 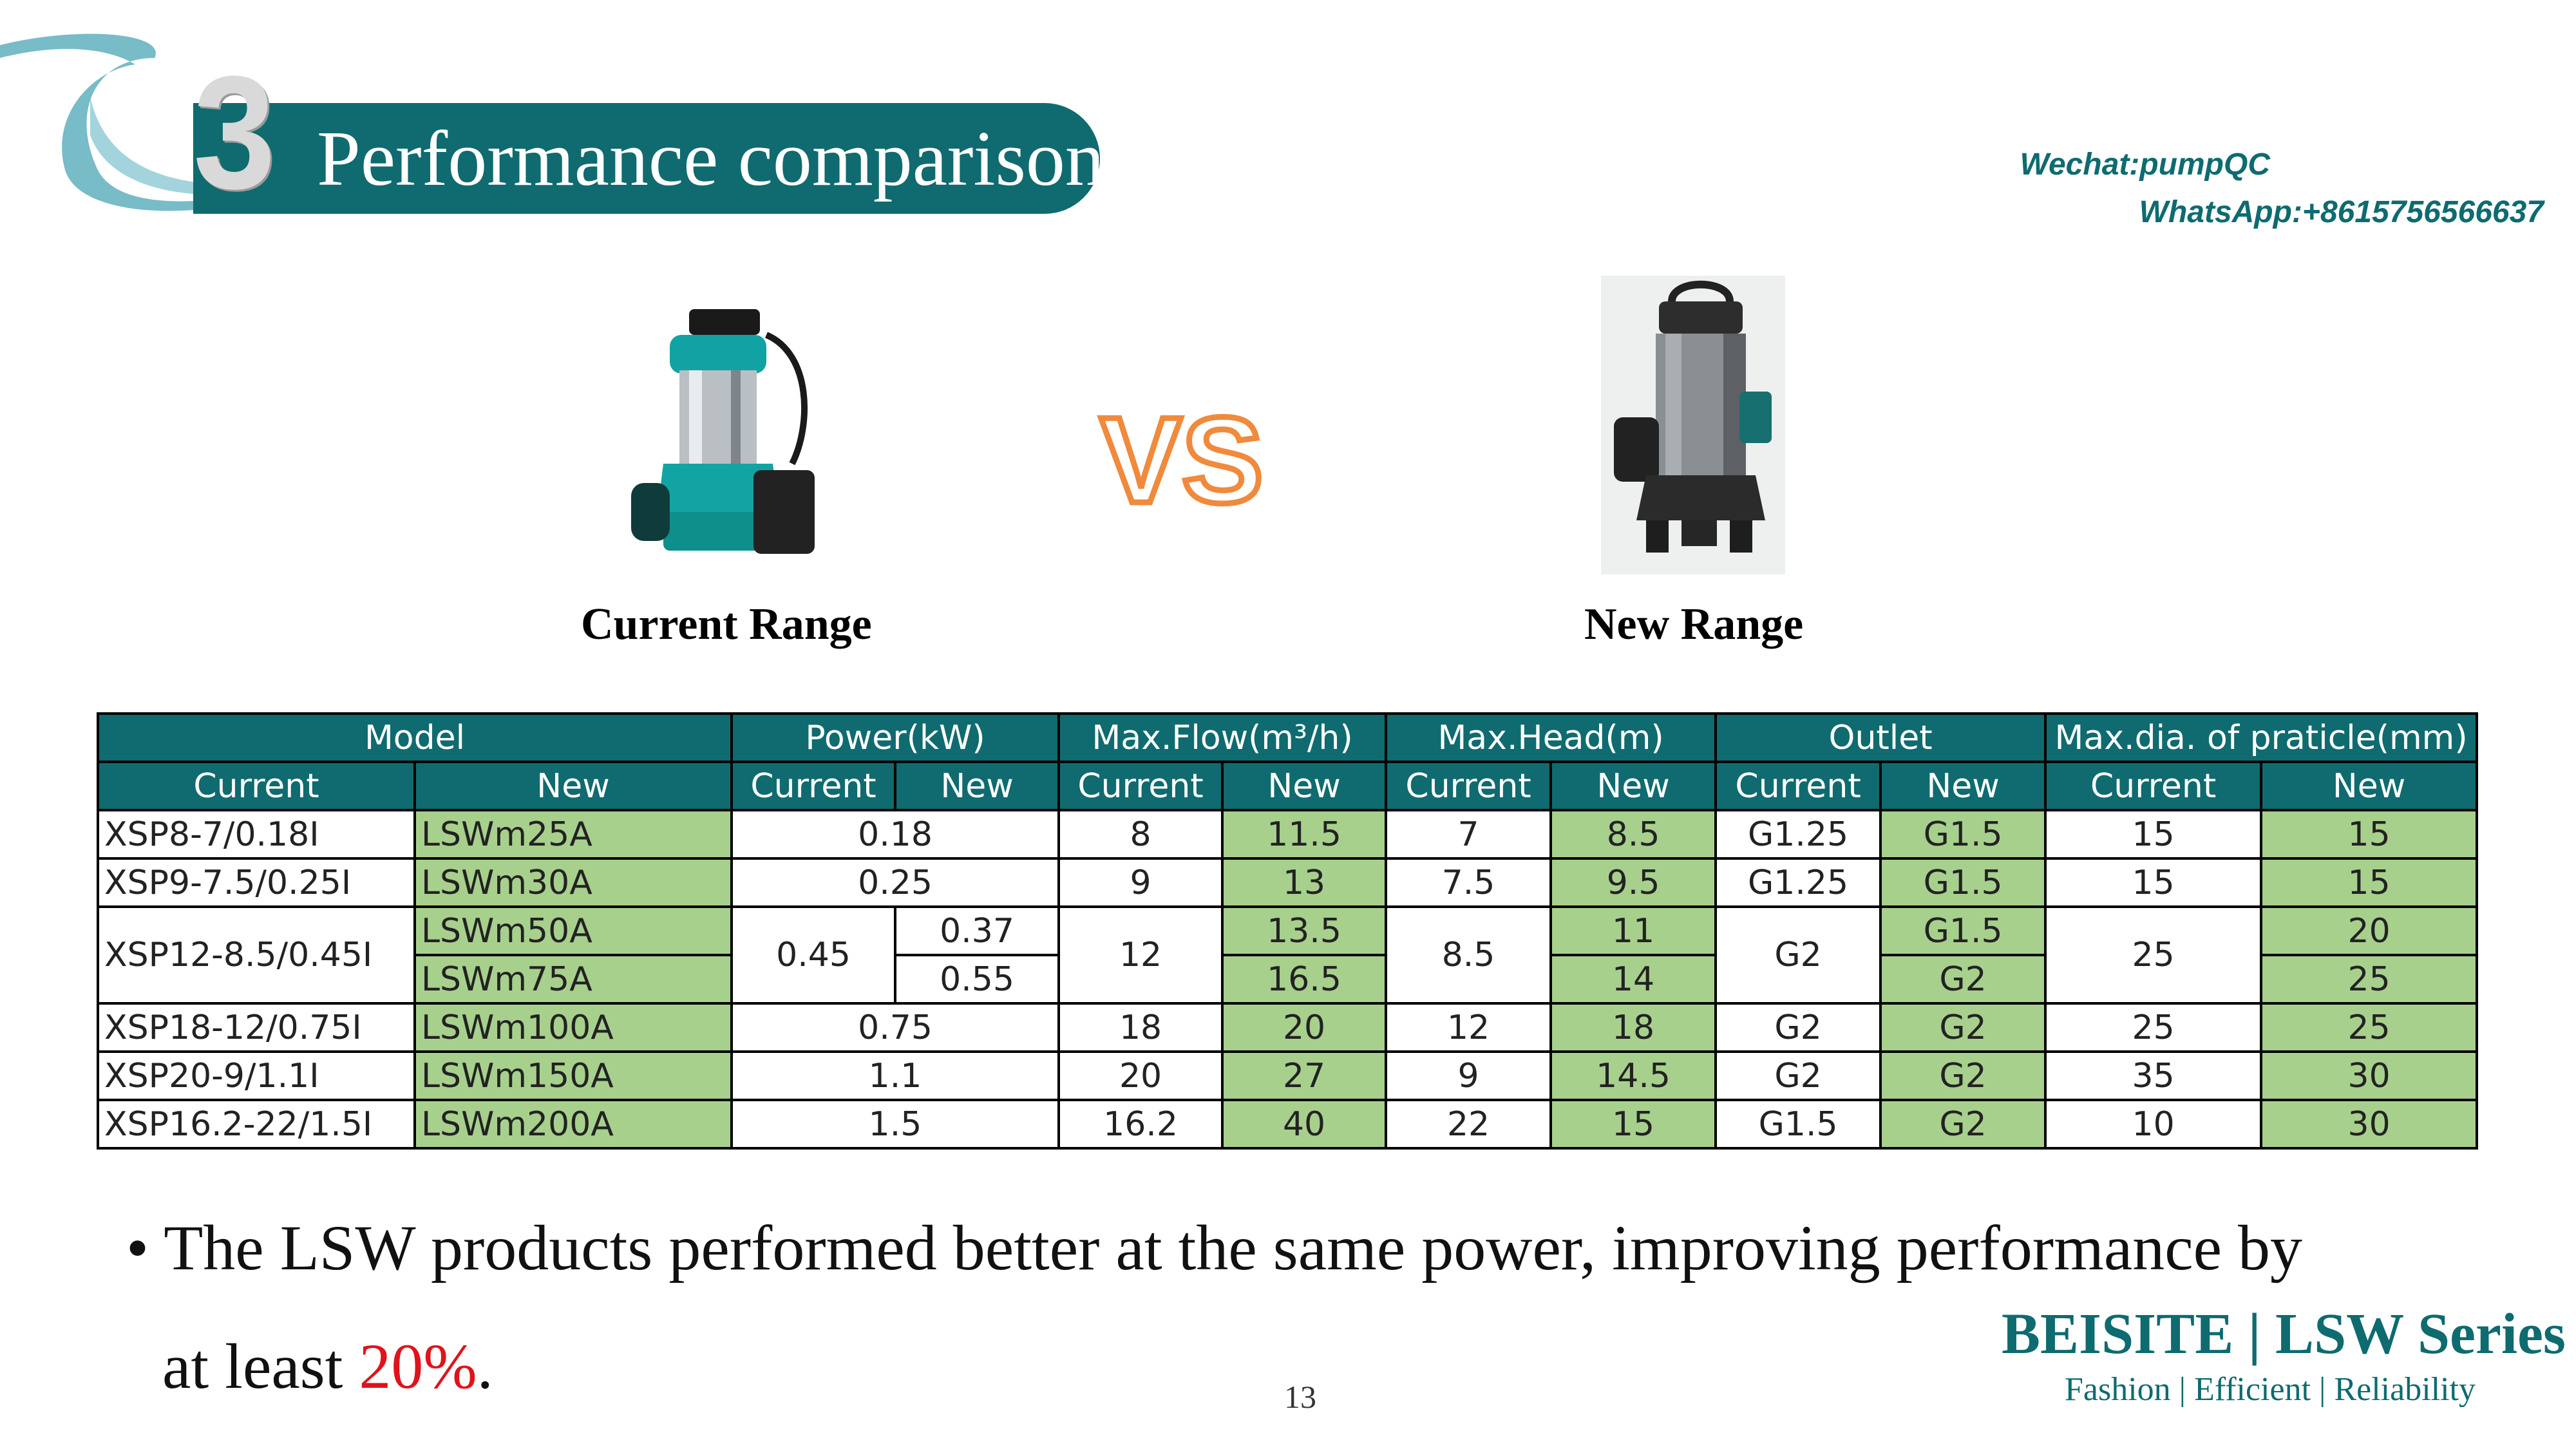 I want to click on cell-head-current: 22, so click(x=1469, y=1125).